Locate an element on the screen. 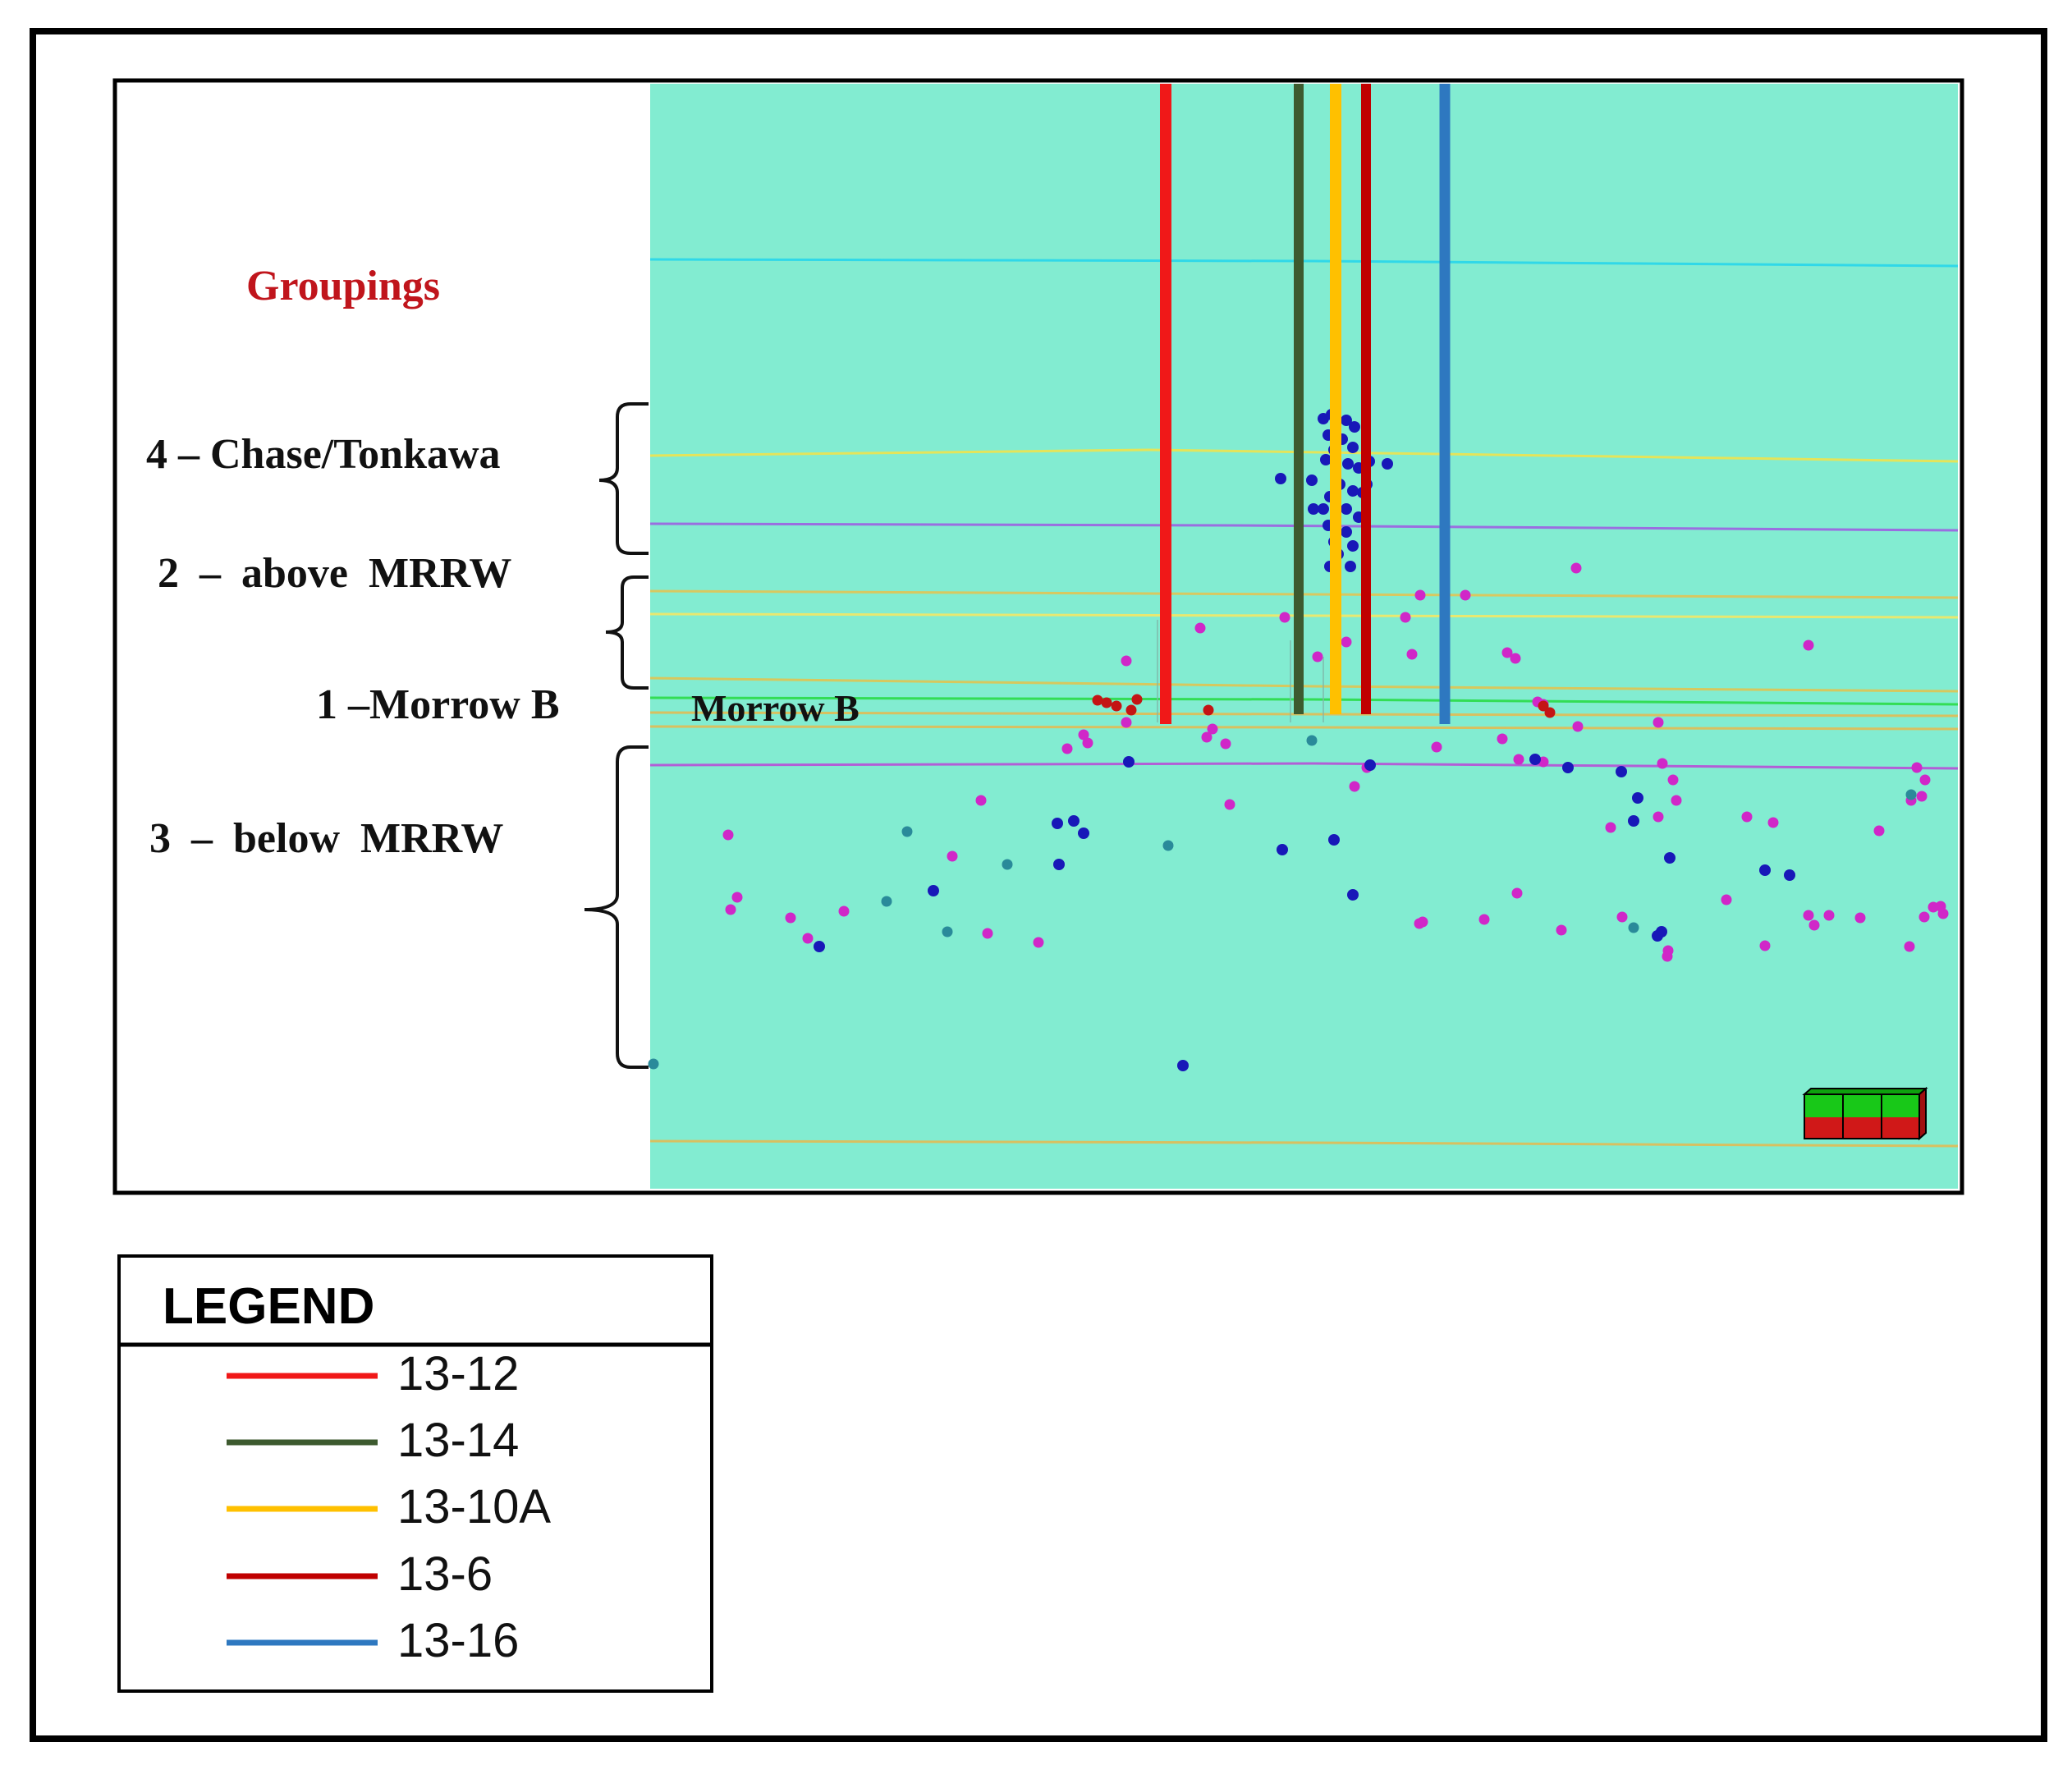  brace-below-mrrw is located at coordinates (616, 907).